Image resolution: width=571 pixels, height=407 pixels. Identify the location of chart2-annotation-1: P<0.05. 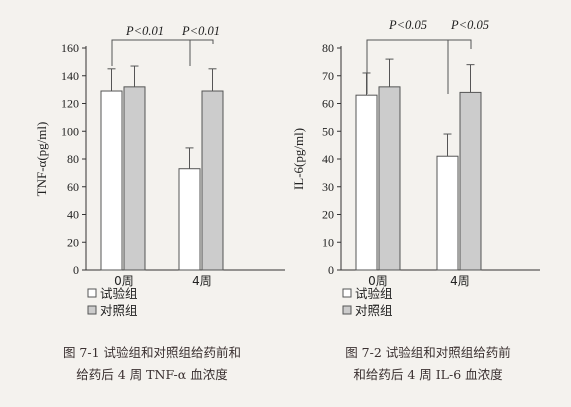
(469, 25).